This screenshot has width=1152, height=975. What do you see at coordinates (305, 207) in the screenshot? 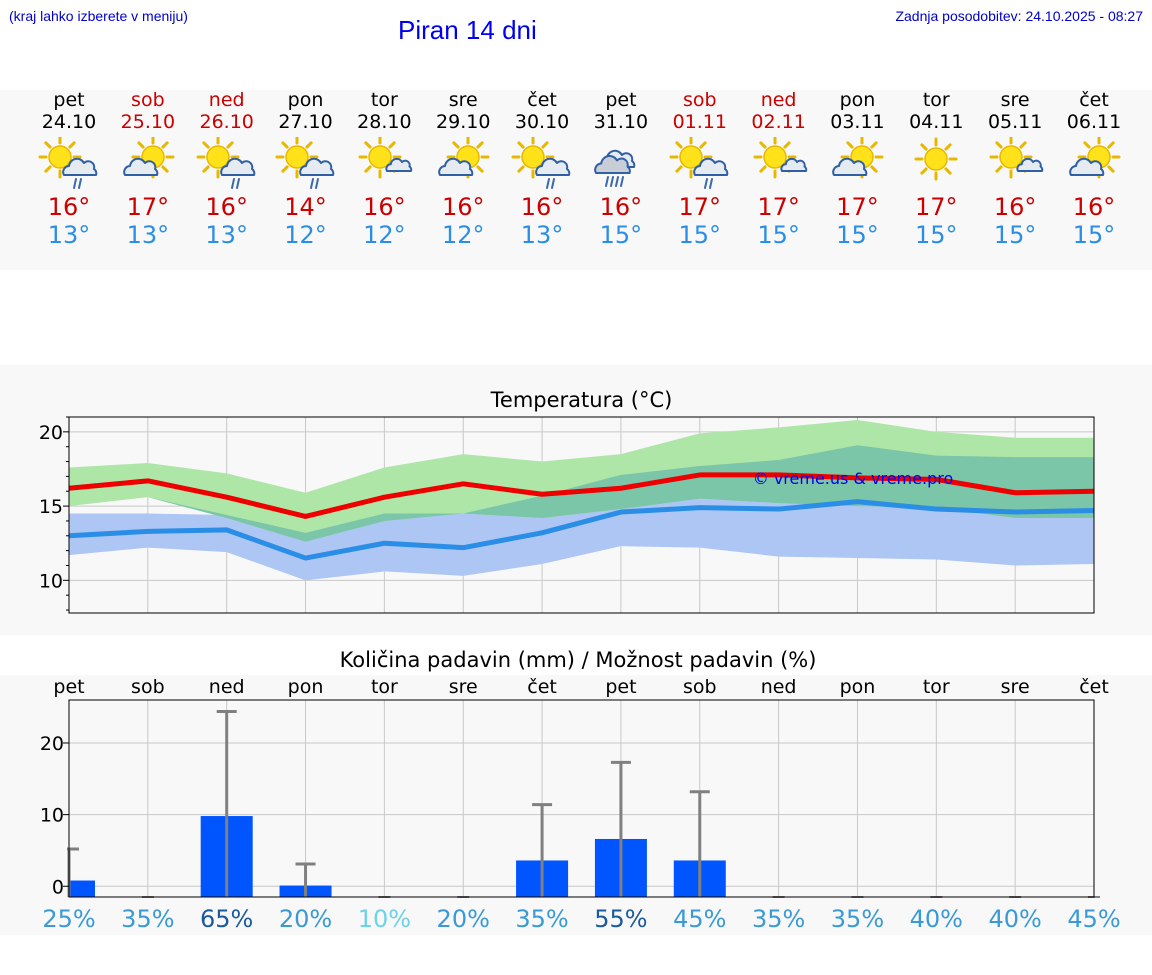
I see `max-temperature: 14°` at bounding box center [305, 207].